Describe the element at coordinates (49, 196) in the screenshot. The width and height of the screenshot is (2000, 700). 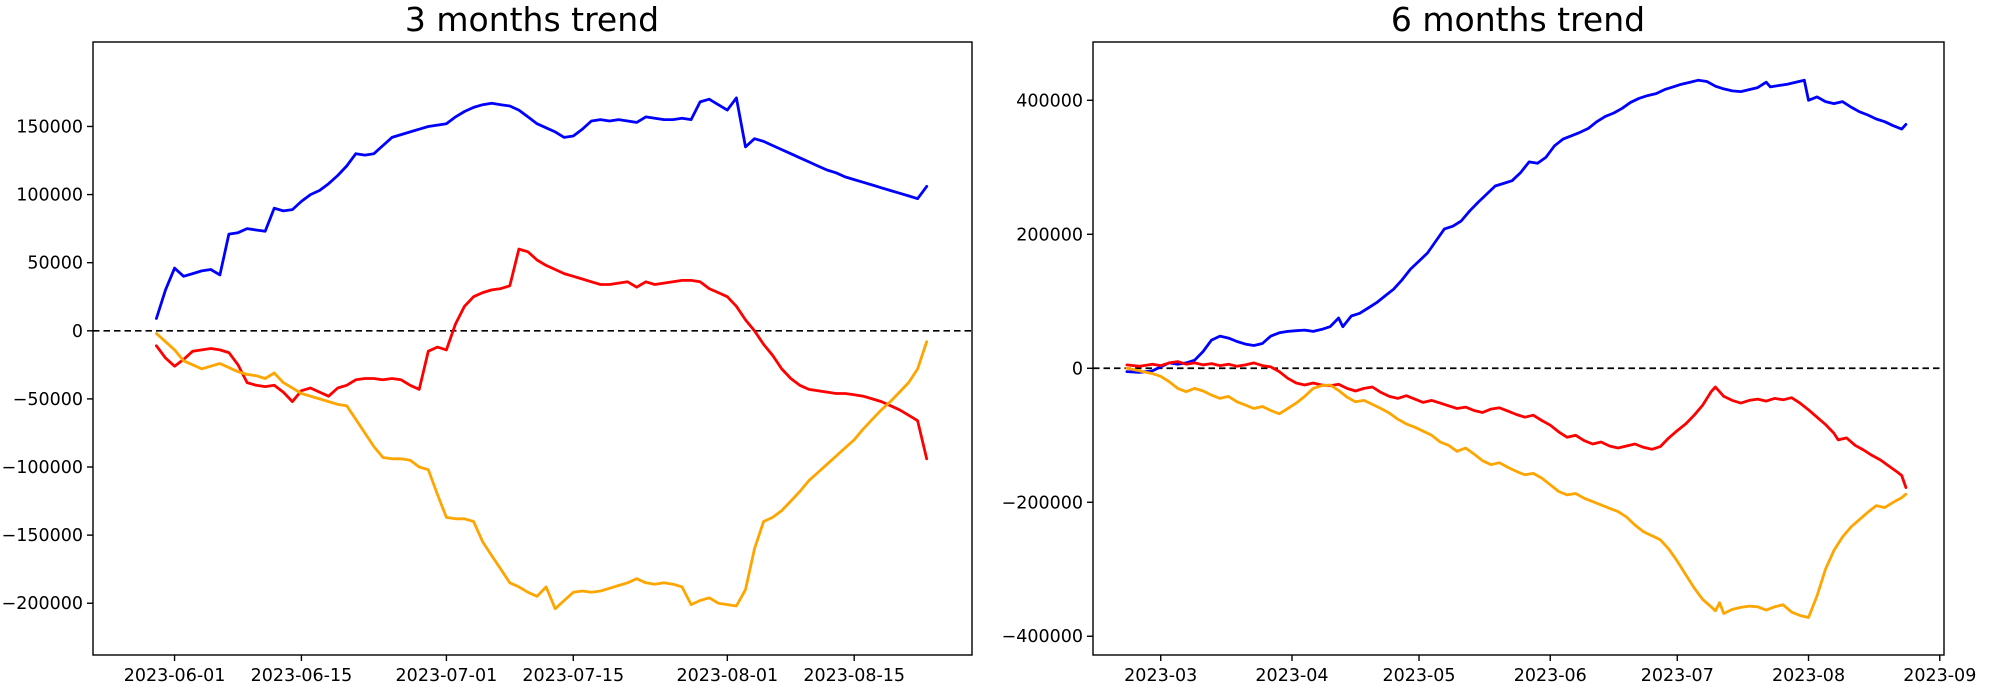
I see `y-tick-label: 100000` at that location.